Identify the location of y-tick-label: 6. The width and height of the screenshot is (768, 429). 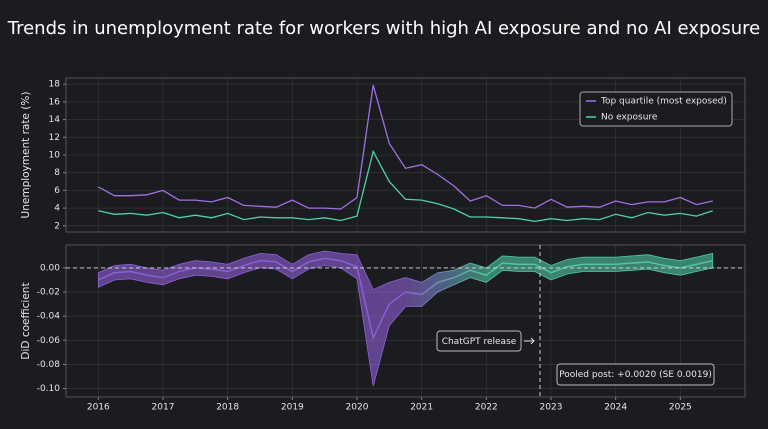
(57, 191).